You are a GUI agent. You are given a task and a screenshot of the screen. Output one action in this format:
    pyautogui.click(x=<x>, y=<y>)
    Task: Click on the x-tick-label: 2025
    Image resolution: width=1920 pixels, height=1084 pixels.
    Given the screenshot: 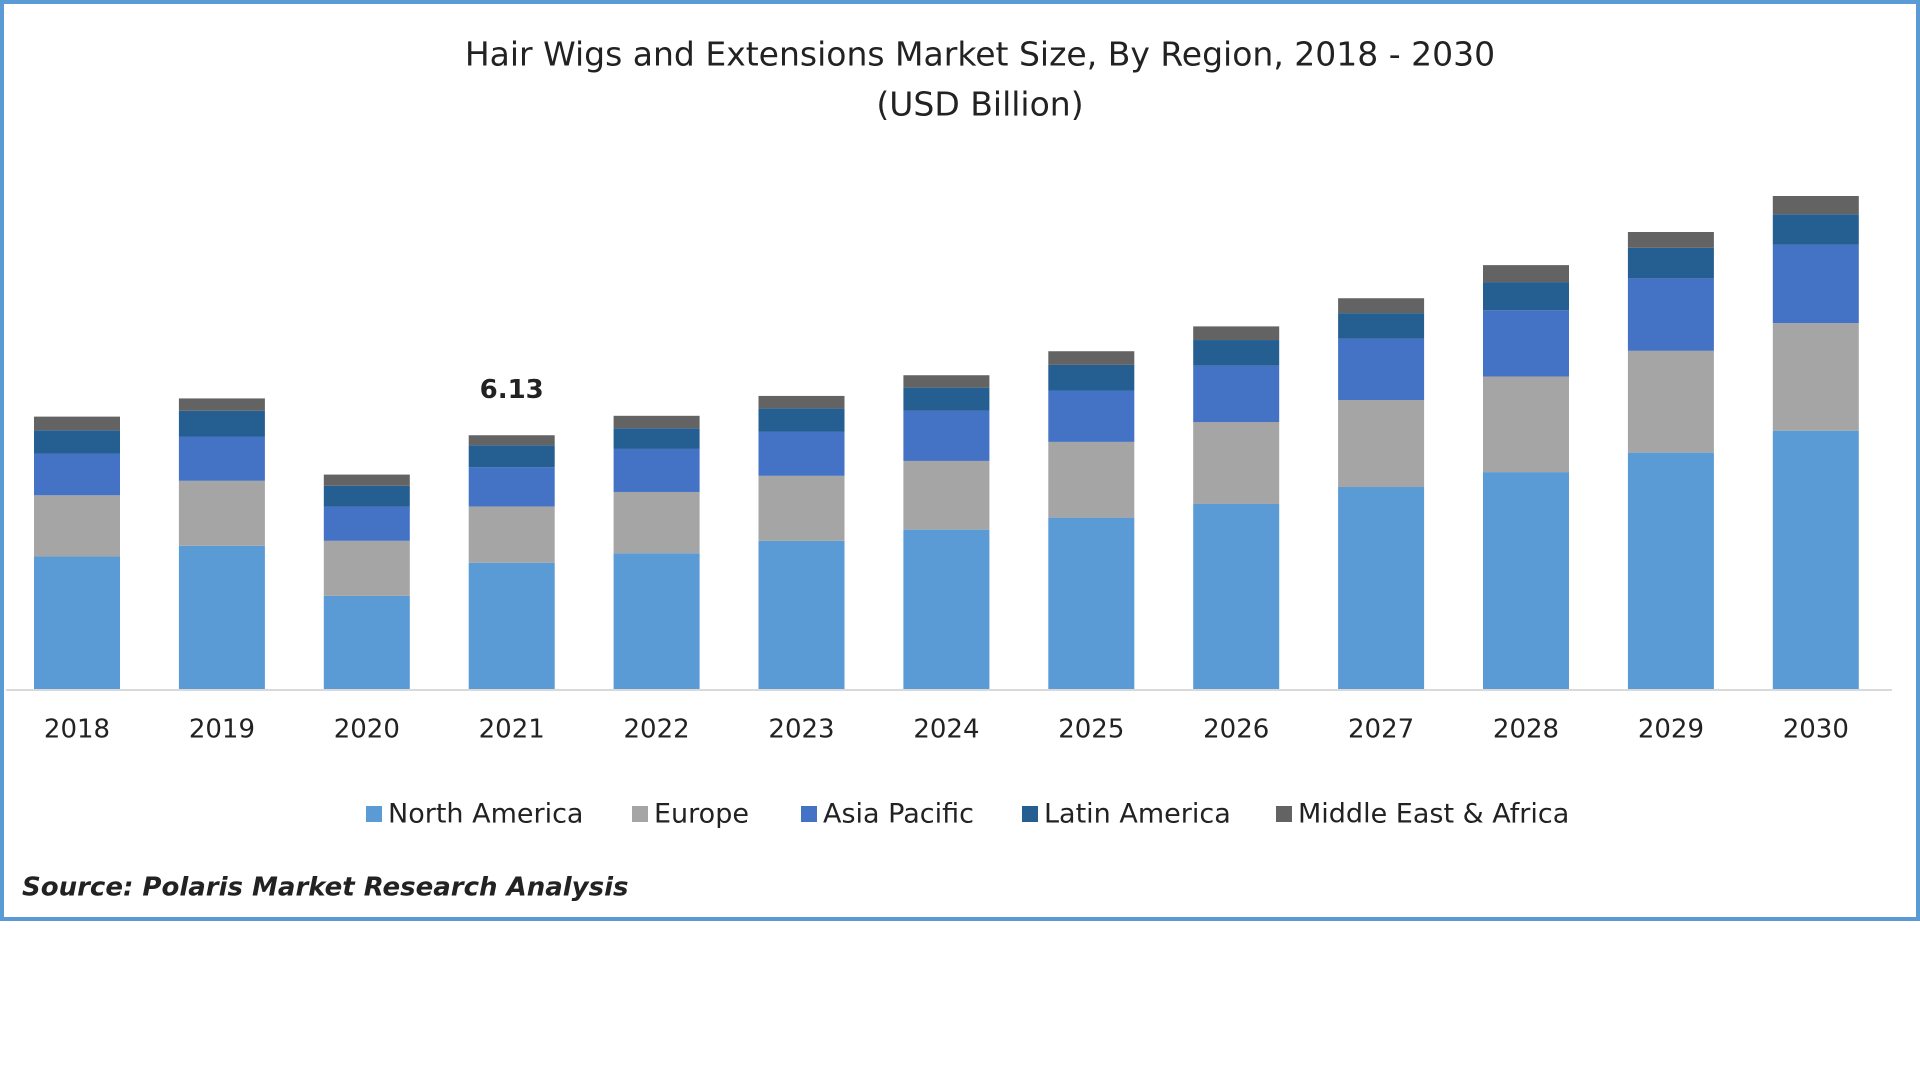 What is the action you would take?
    pyautogui.click(x=1091, y=730)
    